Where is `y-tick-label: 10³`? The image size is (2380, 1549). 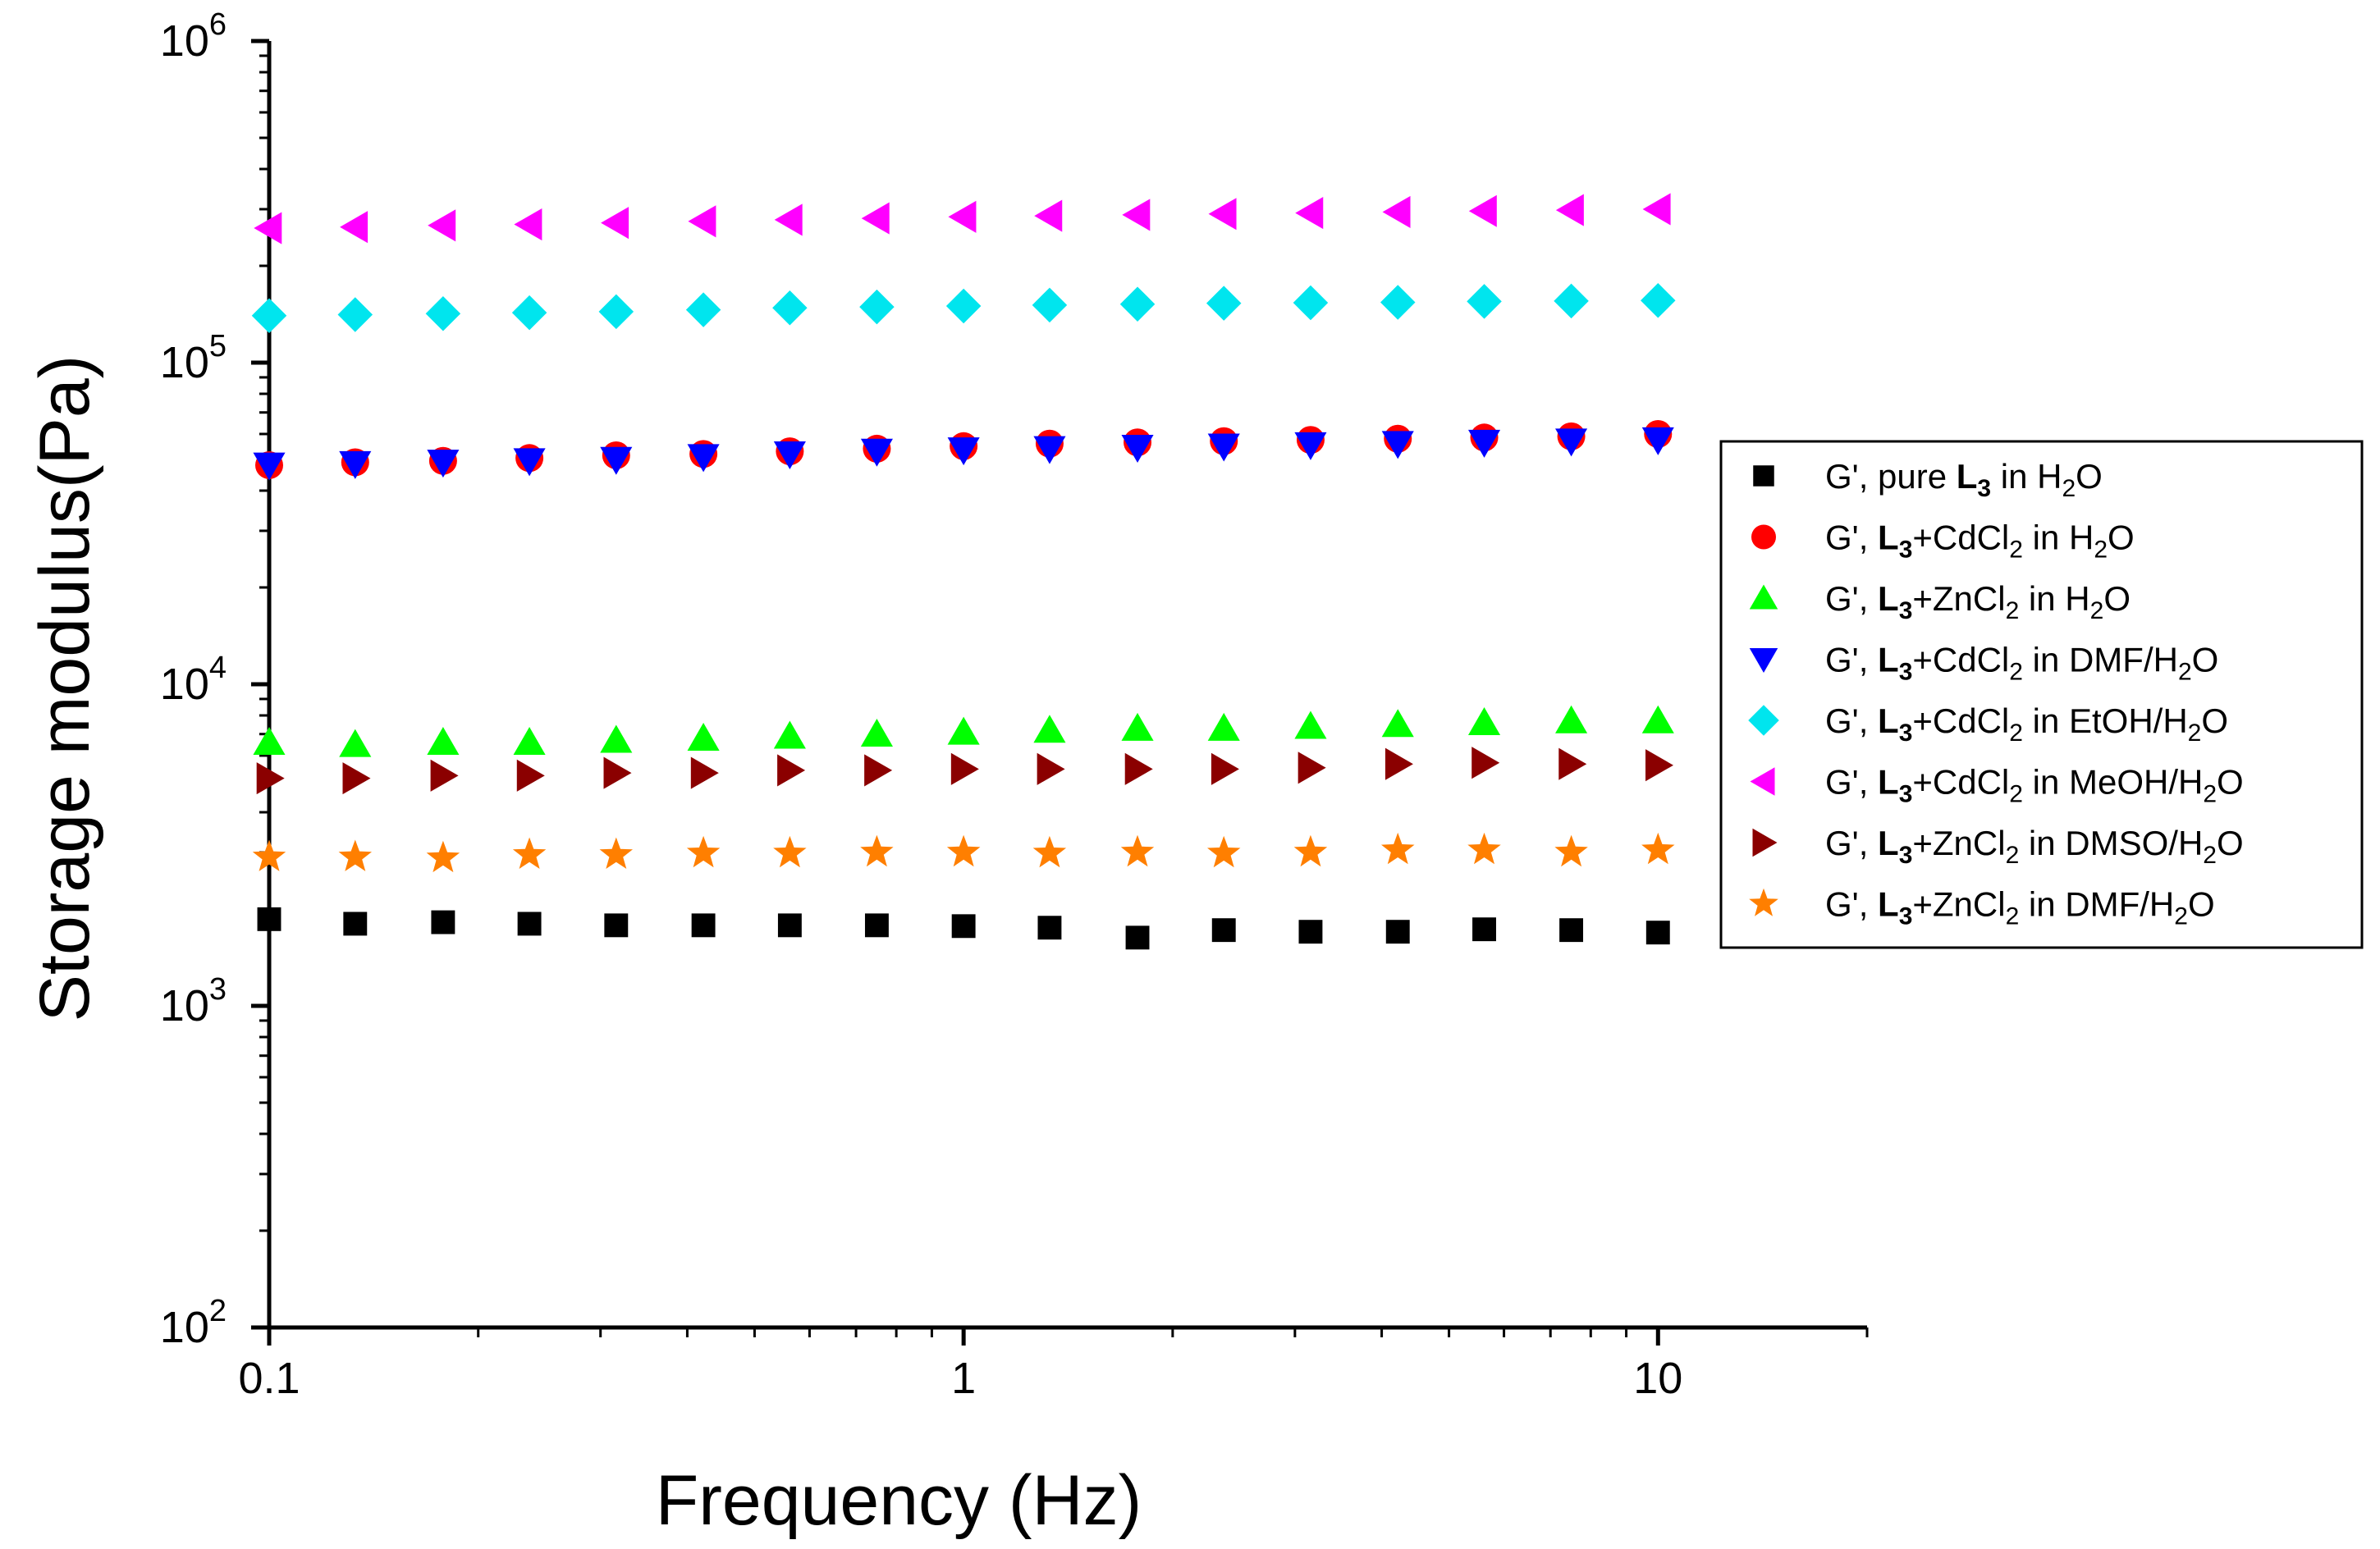 y-tick-label: 10³ is located at coordinates (193, 1001).